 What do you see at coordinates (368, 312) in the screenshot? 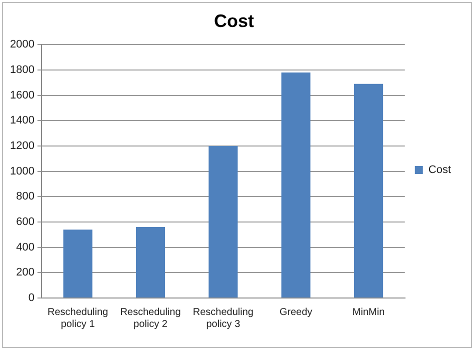
I see `x-tick-label: MinMin` at bounding box center [368, 312].